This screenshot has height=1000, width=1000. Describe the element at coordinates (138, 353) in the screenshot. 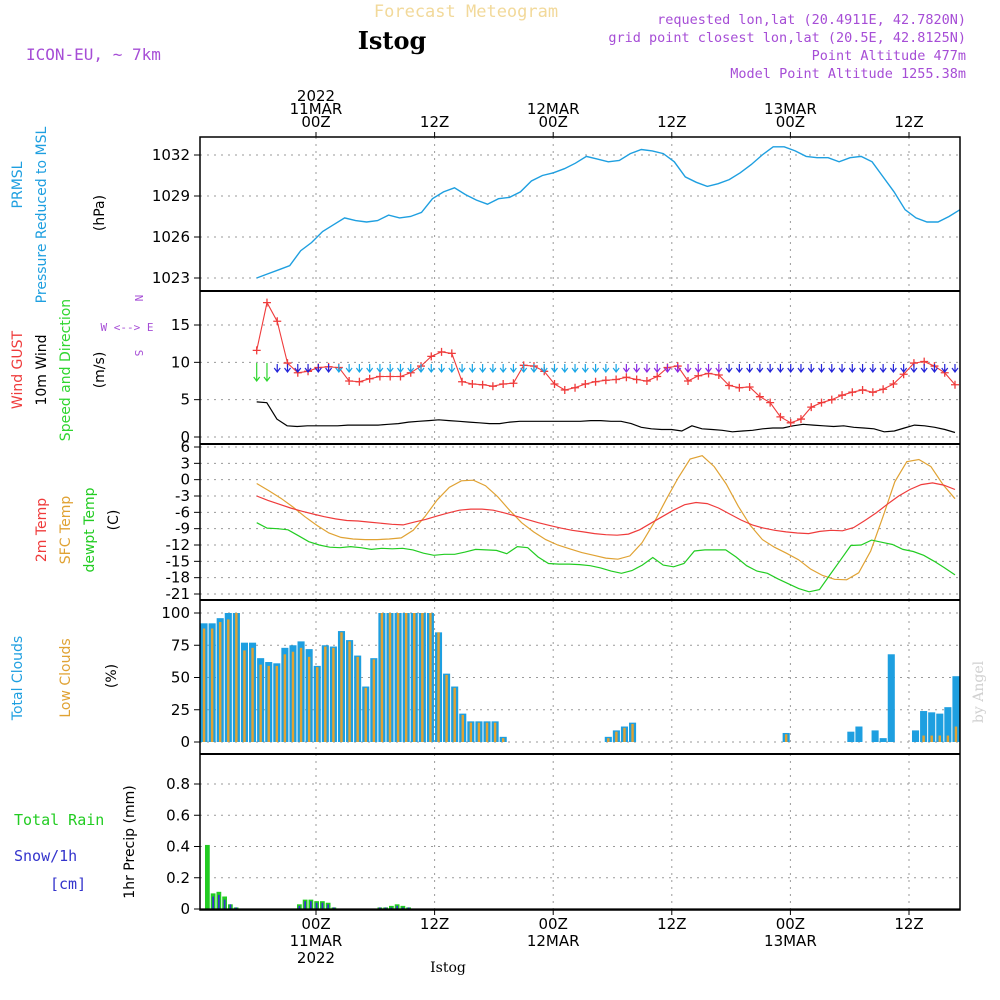

I see `compass-s-label: S` at that location.